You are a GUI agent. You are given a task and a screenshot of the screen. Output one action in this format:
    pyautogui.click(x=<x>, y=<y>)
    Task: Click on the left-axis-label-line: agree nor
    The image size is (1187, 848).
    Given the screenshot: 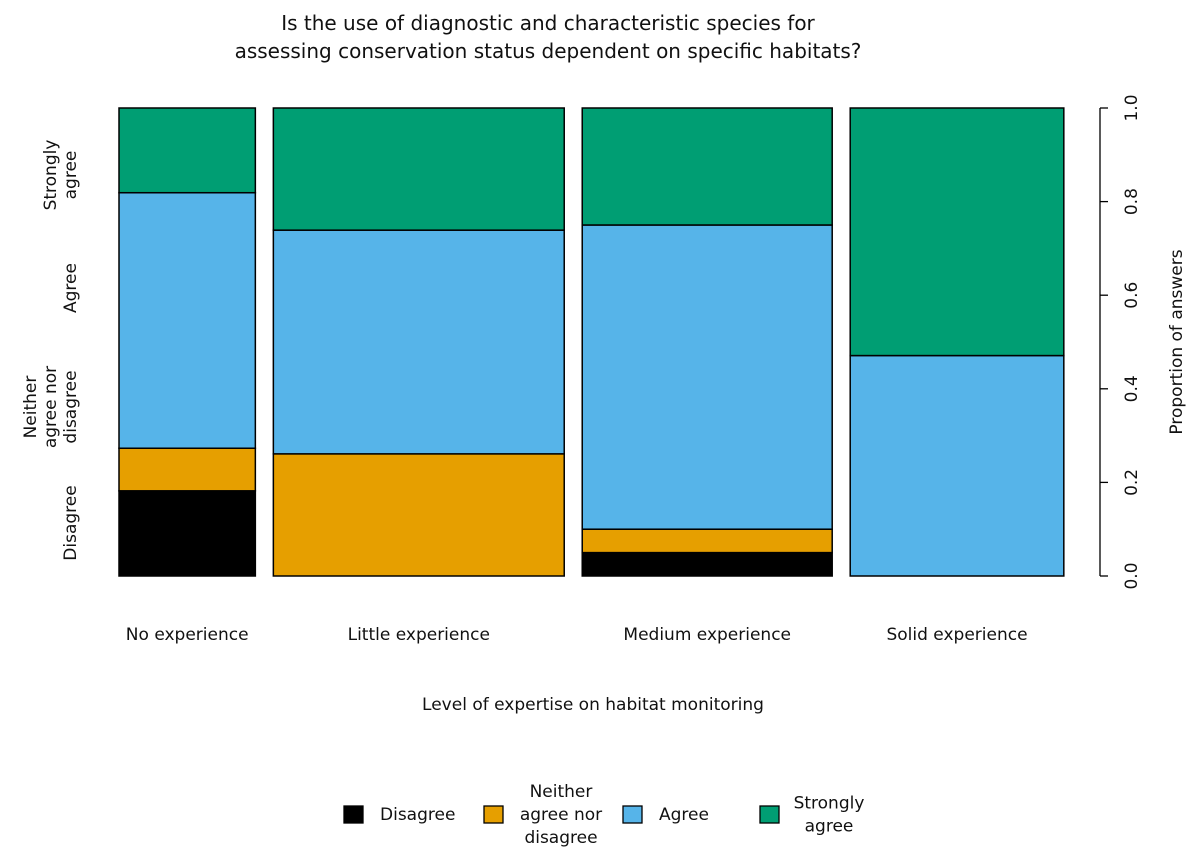 What is the action you would take?
    pyautogui.click(x=51, y=407)
    